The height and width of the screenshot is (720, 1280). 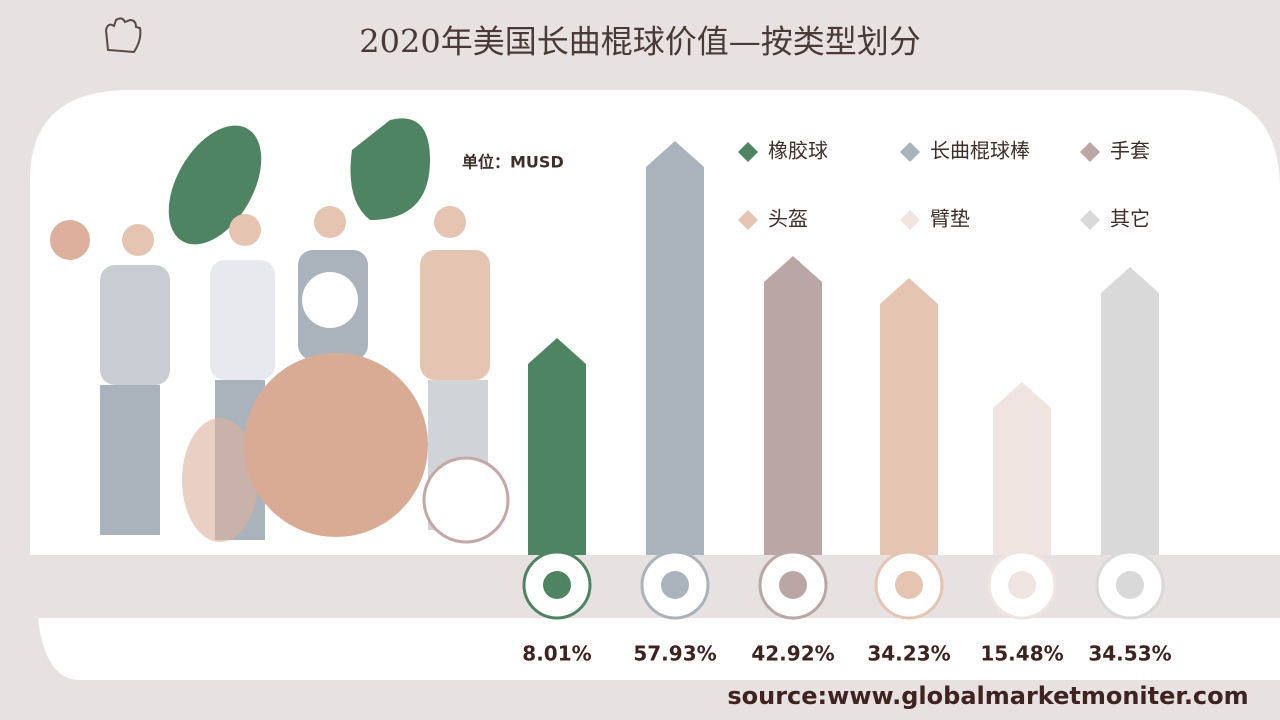 I want to click on growth-label: 57.93%, so click(x=674, y=654).